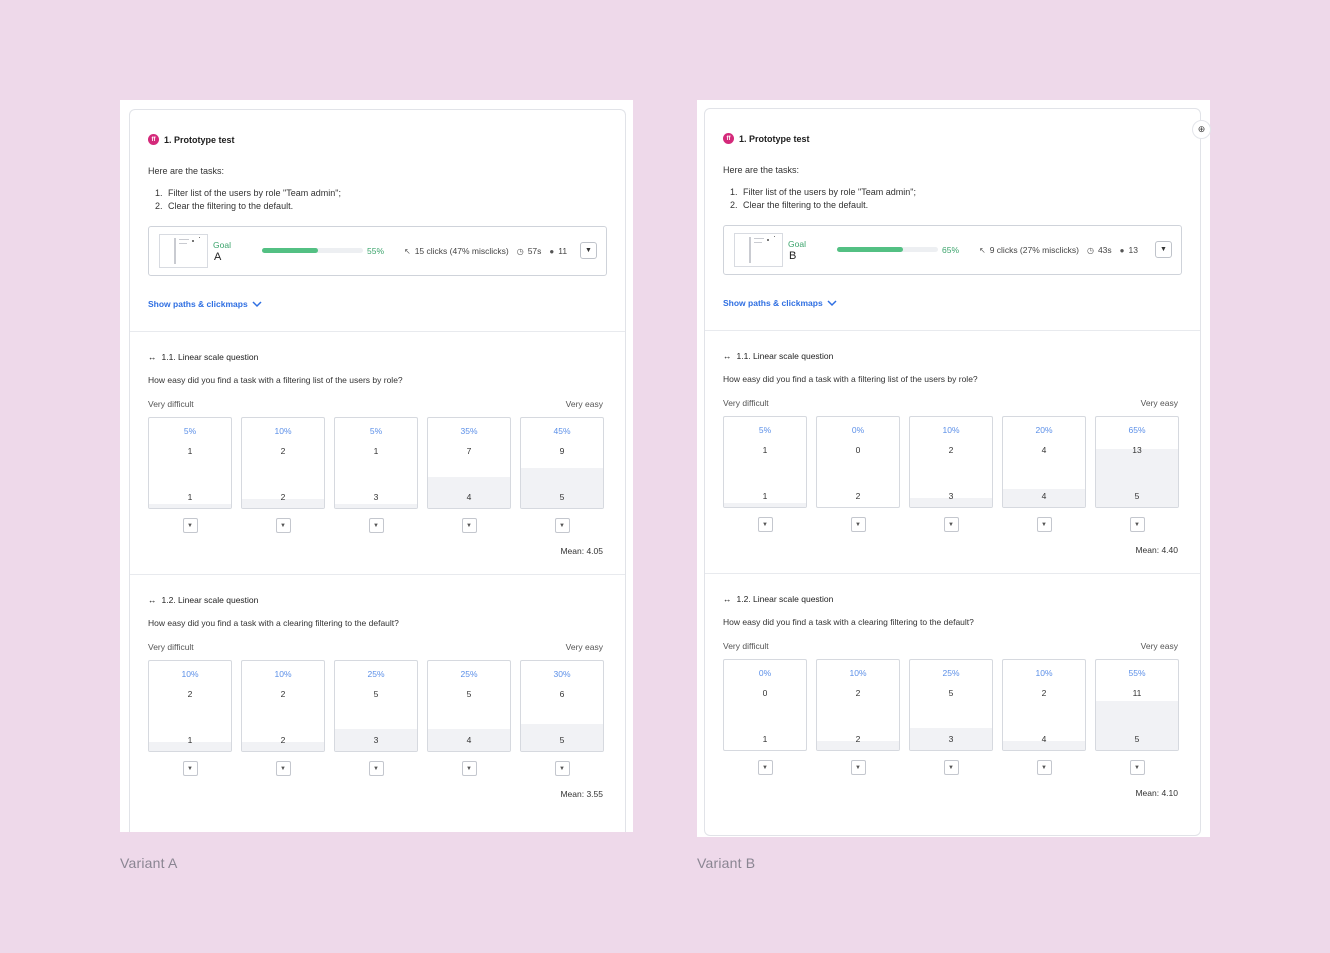  What do you see at coordinates (248, 206) in the screenshot?
I see `task-item: Clear the filtering to the default.` at bounding box center [248, 206].